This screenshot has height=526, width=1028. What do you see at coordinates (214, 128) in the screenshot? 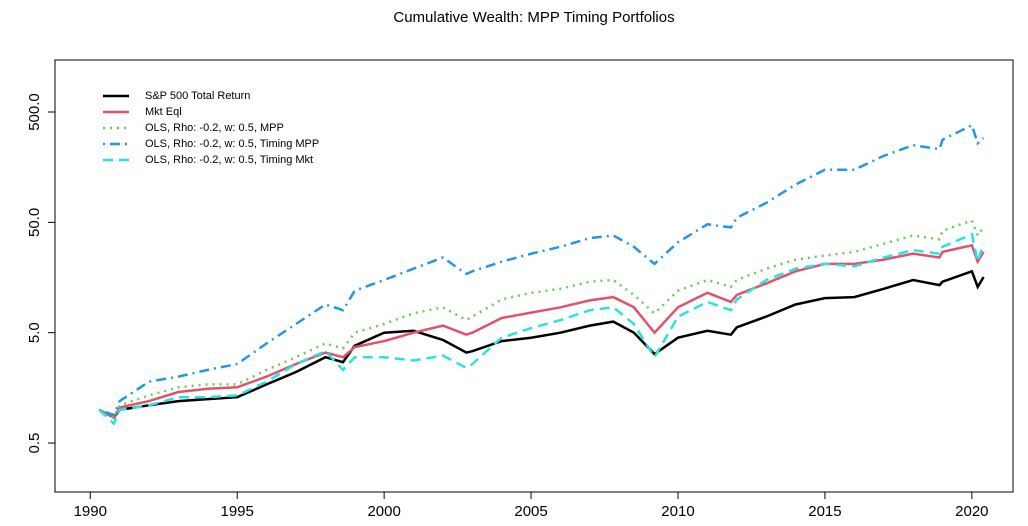
I see `legend-label: OLS, Rho: -0.2, w: 0.5, MPP` at bounding box center [214, 128].